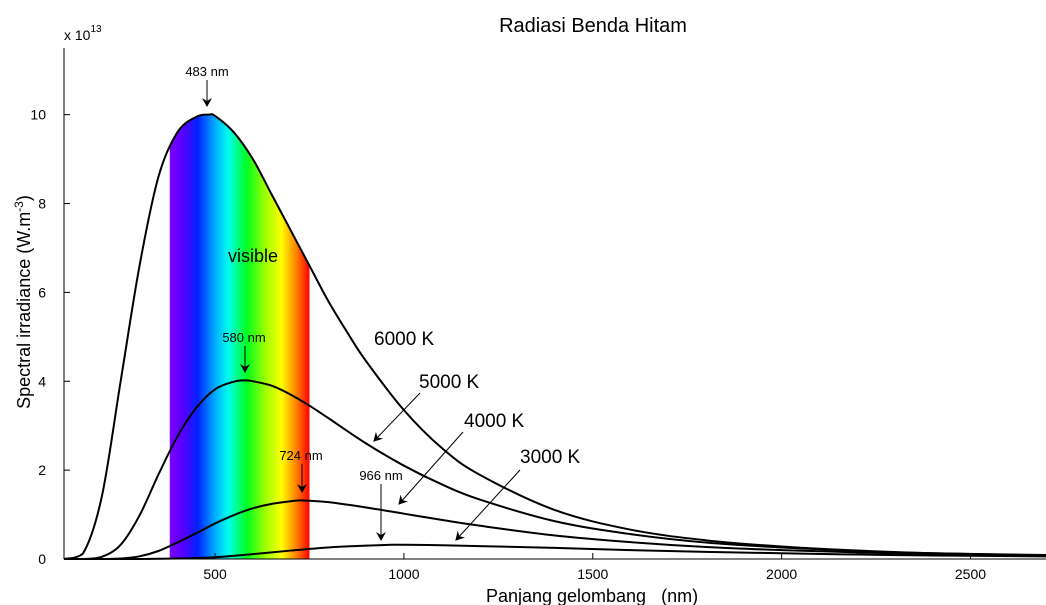 This screenshot has height=605, width=1046. What do you see at coordinates (554, 529) in the screenshot?
I see `series-line-4000k` at bounding box center [554, 529].